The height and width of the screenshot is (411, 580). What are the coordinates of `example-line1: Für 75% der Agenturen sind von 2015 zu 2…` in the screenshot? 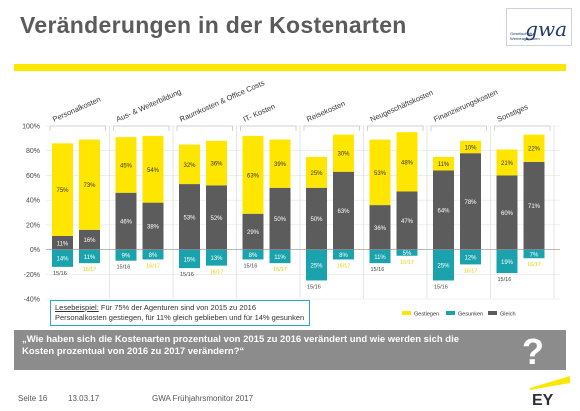 It's located at (178, 307).